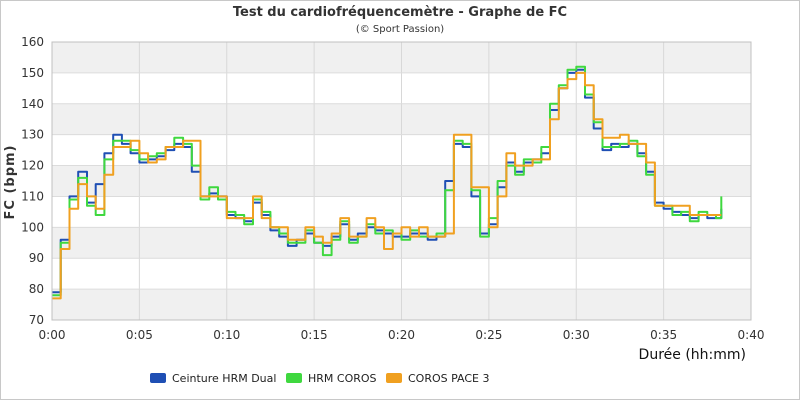 Image resolution: width=800 pixels, height=400 pixels. Describe the element at coordinates (52, 335) in the screenshot. I see `x-tick-label: 0:00` at that location.